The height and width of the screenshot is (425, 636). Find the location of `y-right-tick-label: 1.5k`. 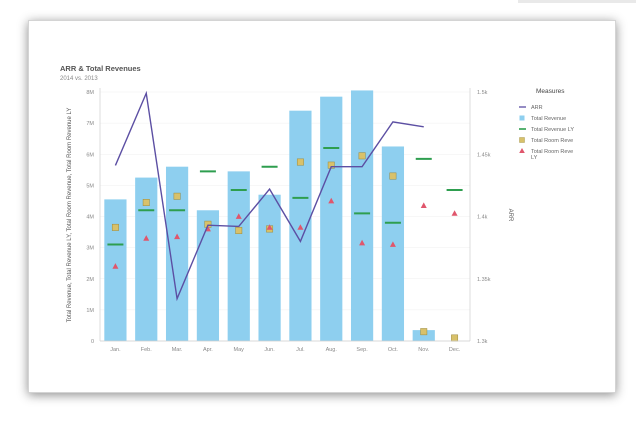

y-right-tick-label: 1.5k is located at coordinates (482, 93).